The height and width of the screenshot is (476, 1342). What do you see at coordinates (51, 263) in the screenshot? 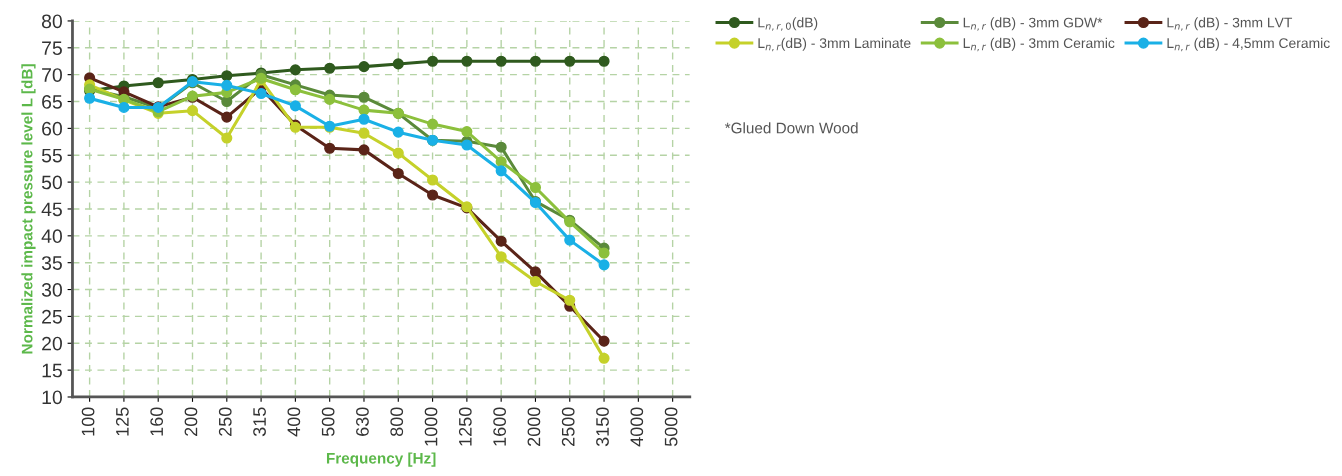
I see `y-tick-label: 35` at bounding box center [51, 263].